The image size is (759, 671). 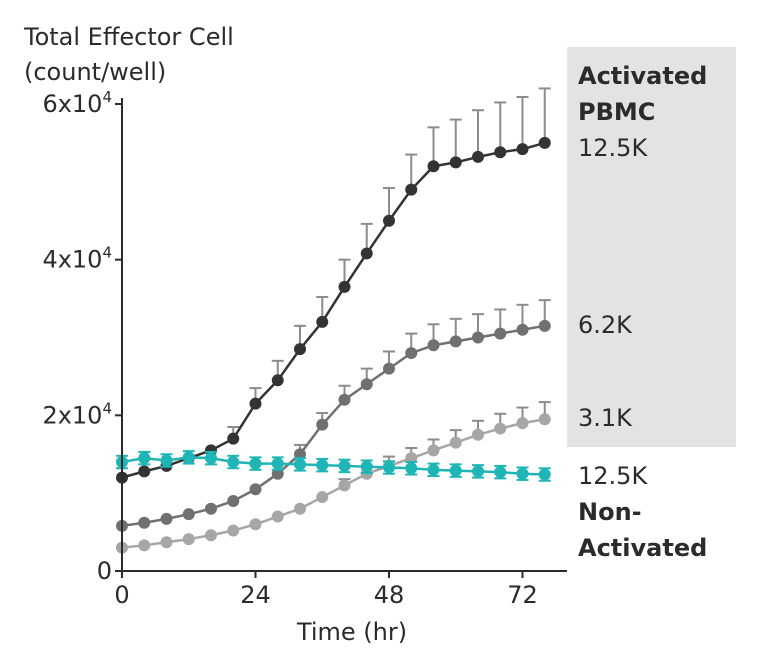 What do you see at coordinates (651, 247) in the screenshot?
I see `activated-highlight-box` at bounding box center [651, 247].